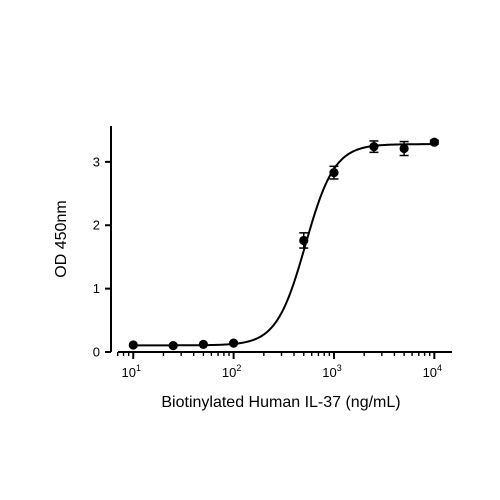 This screenshot has height=500, width=500. I want to click on y-tick-label: 1, so click(96, 288).